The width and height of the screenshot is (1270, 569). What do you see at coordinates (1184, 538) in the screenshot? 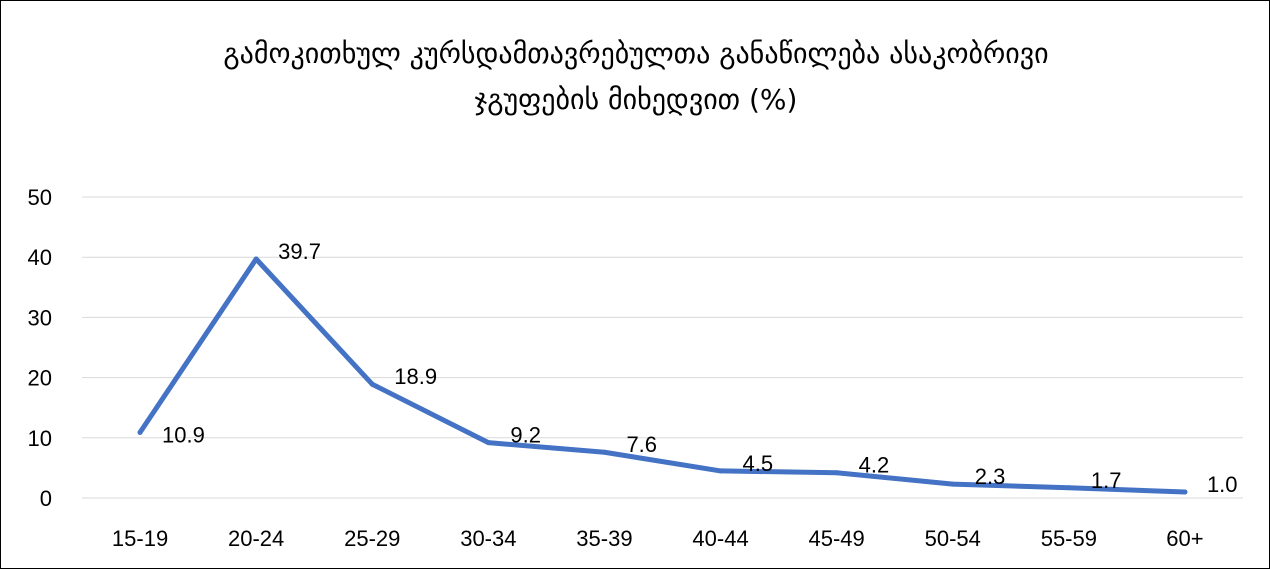
I see `x-tick-label: 60+` at bounding box center [1184, 538].